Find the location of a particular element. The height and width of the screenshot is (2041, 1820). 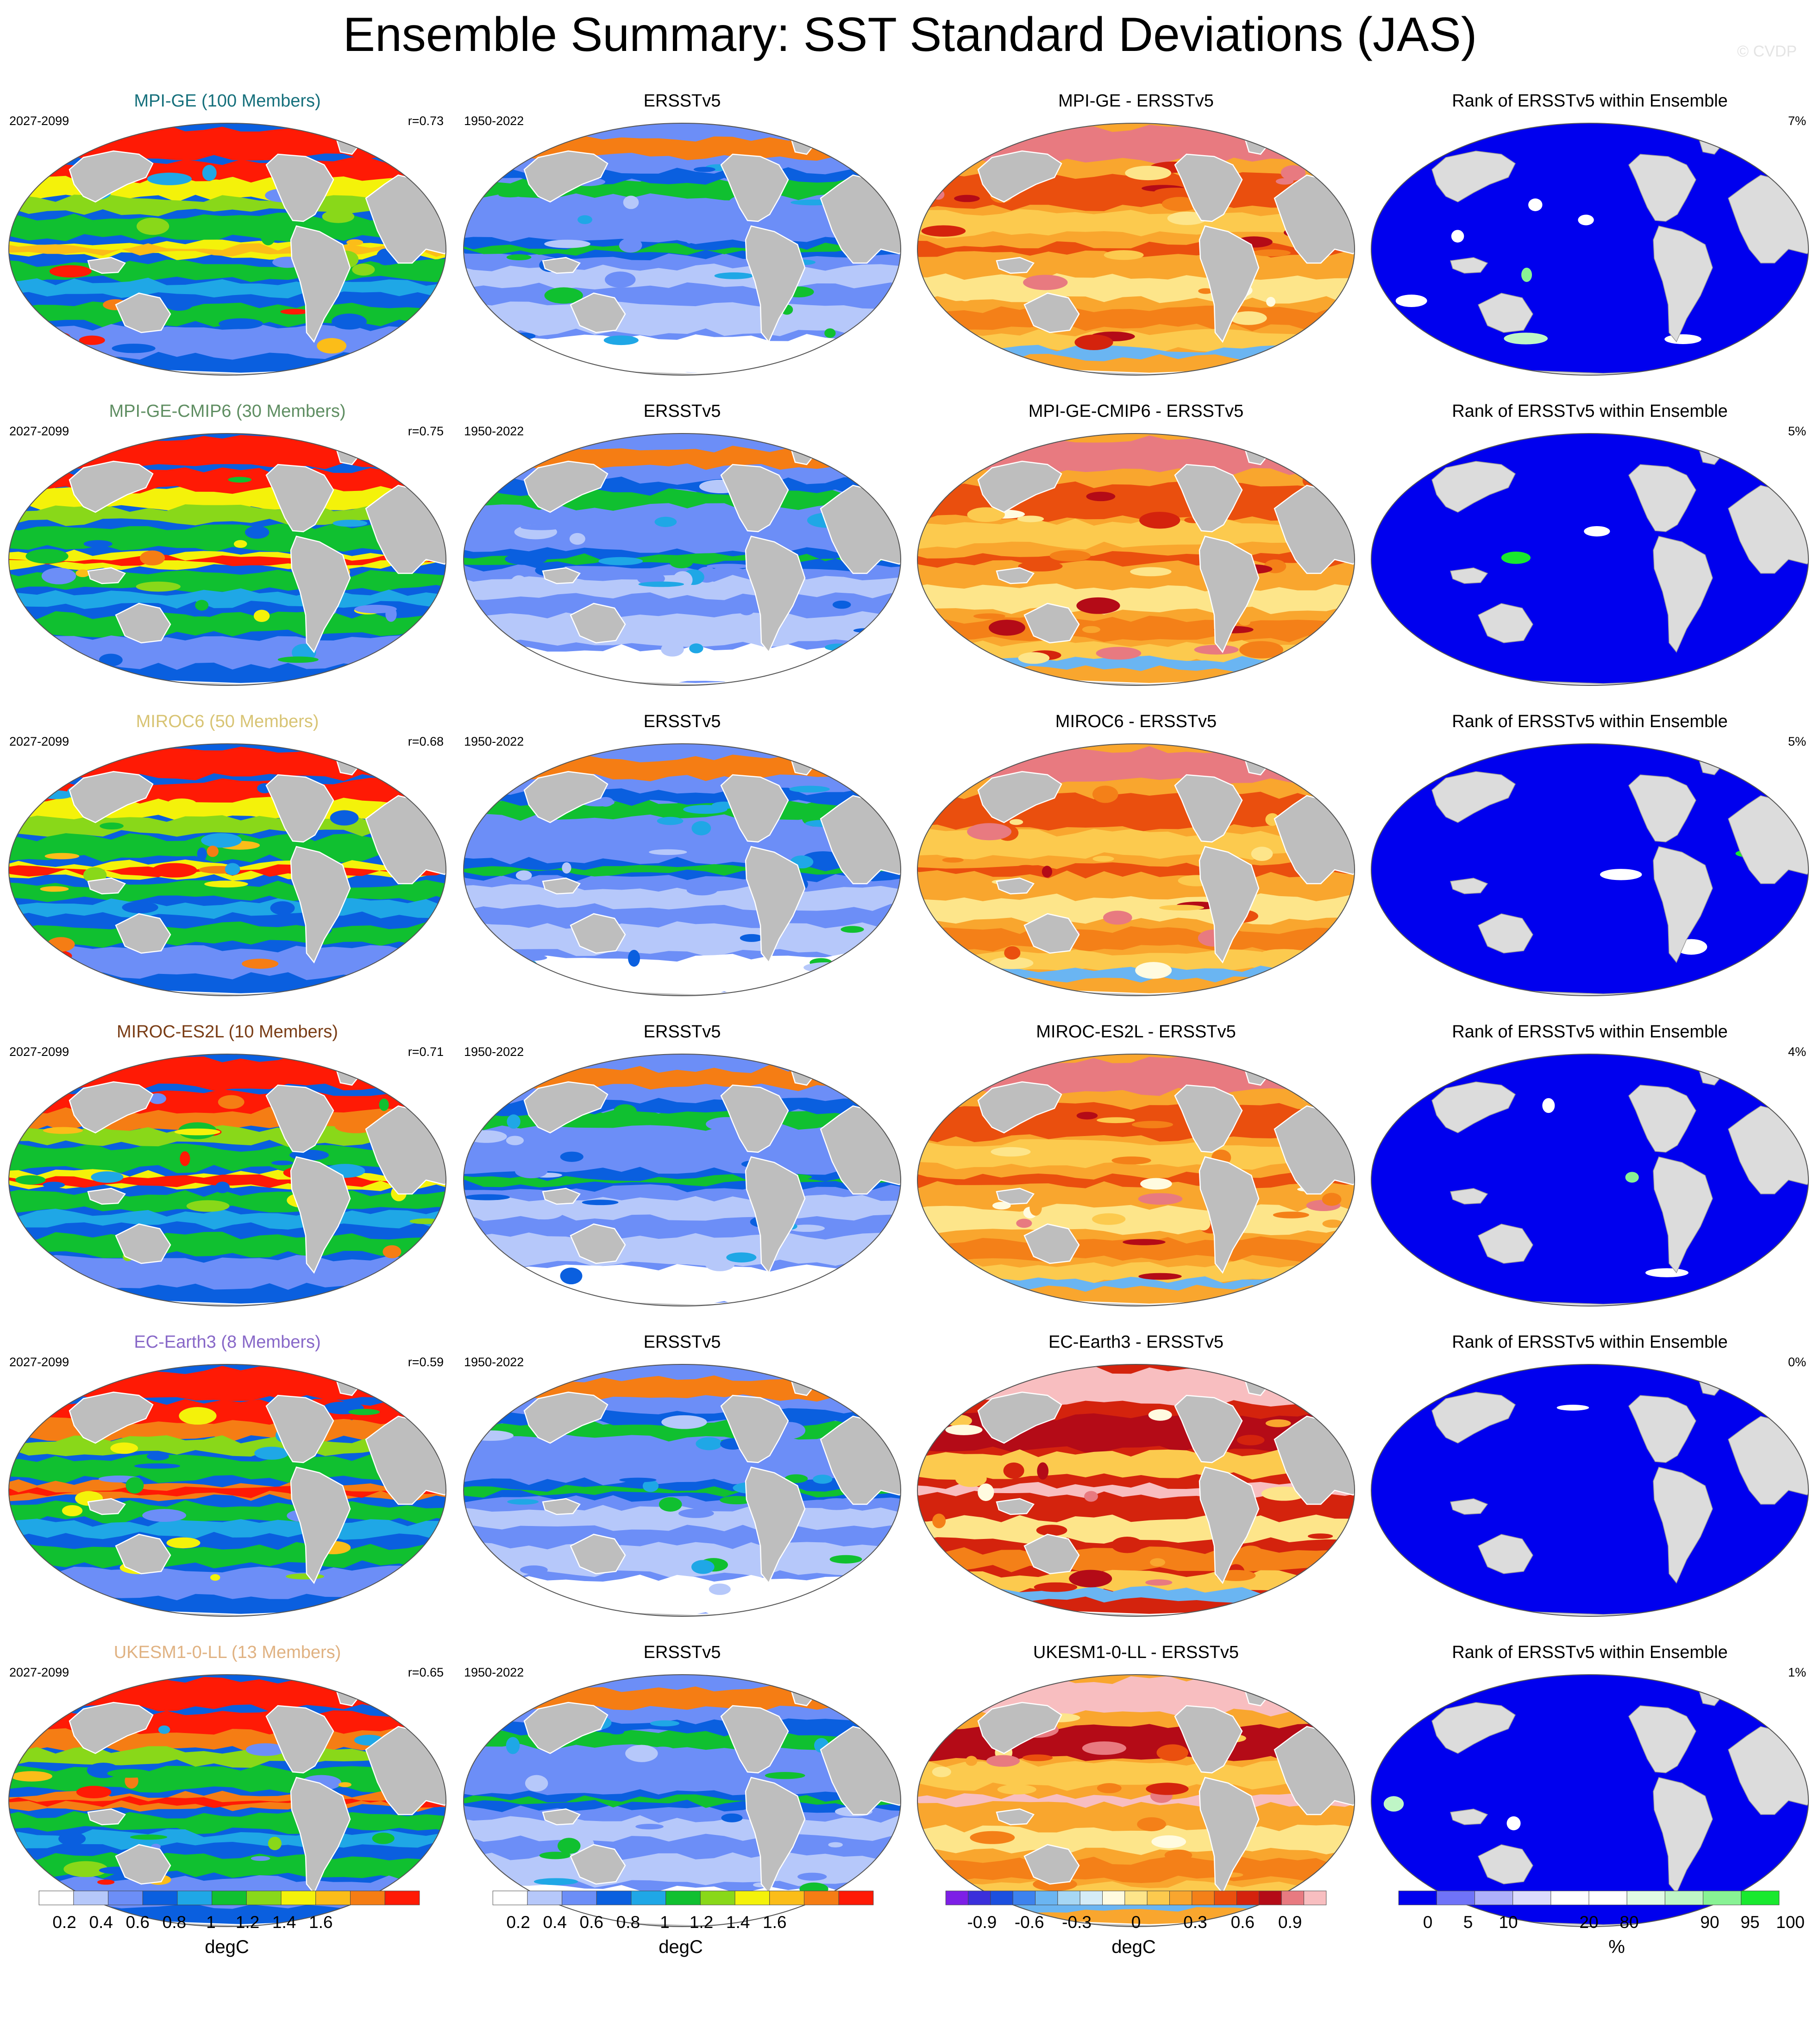

correlation-label: r=0.65 is located at coordinates (426, 1672).